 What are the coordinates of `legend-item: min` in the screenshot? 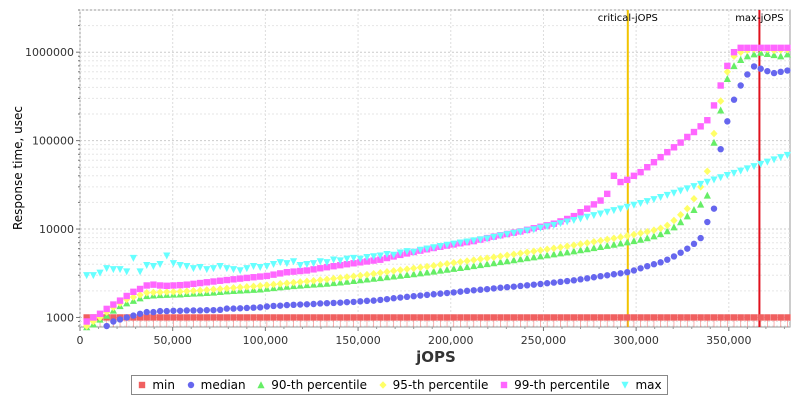 It's located at (156, 385).